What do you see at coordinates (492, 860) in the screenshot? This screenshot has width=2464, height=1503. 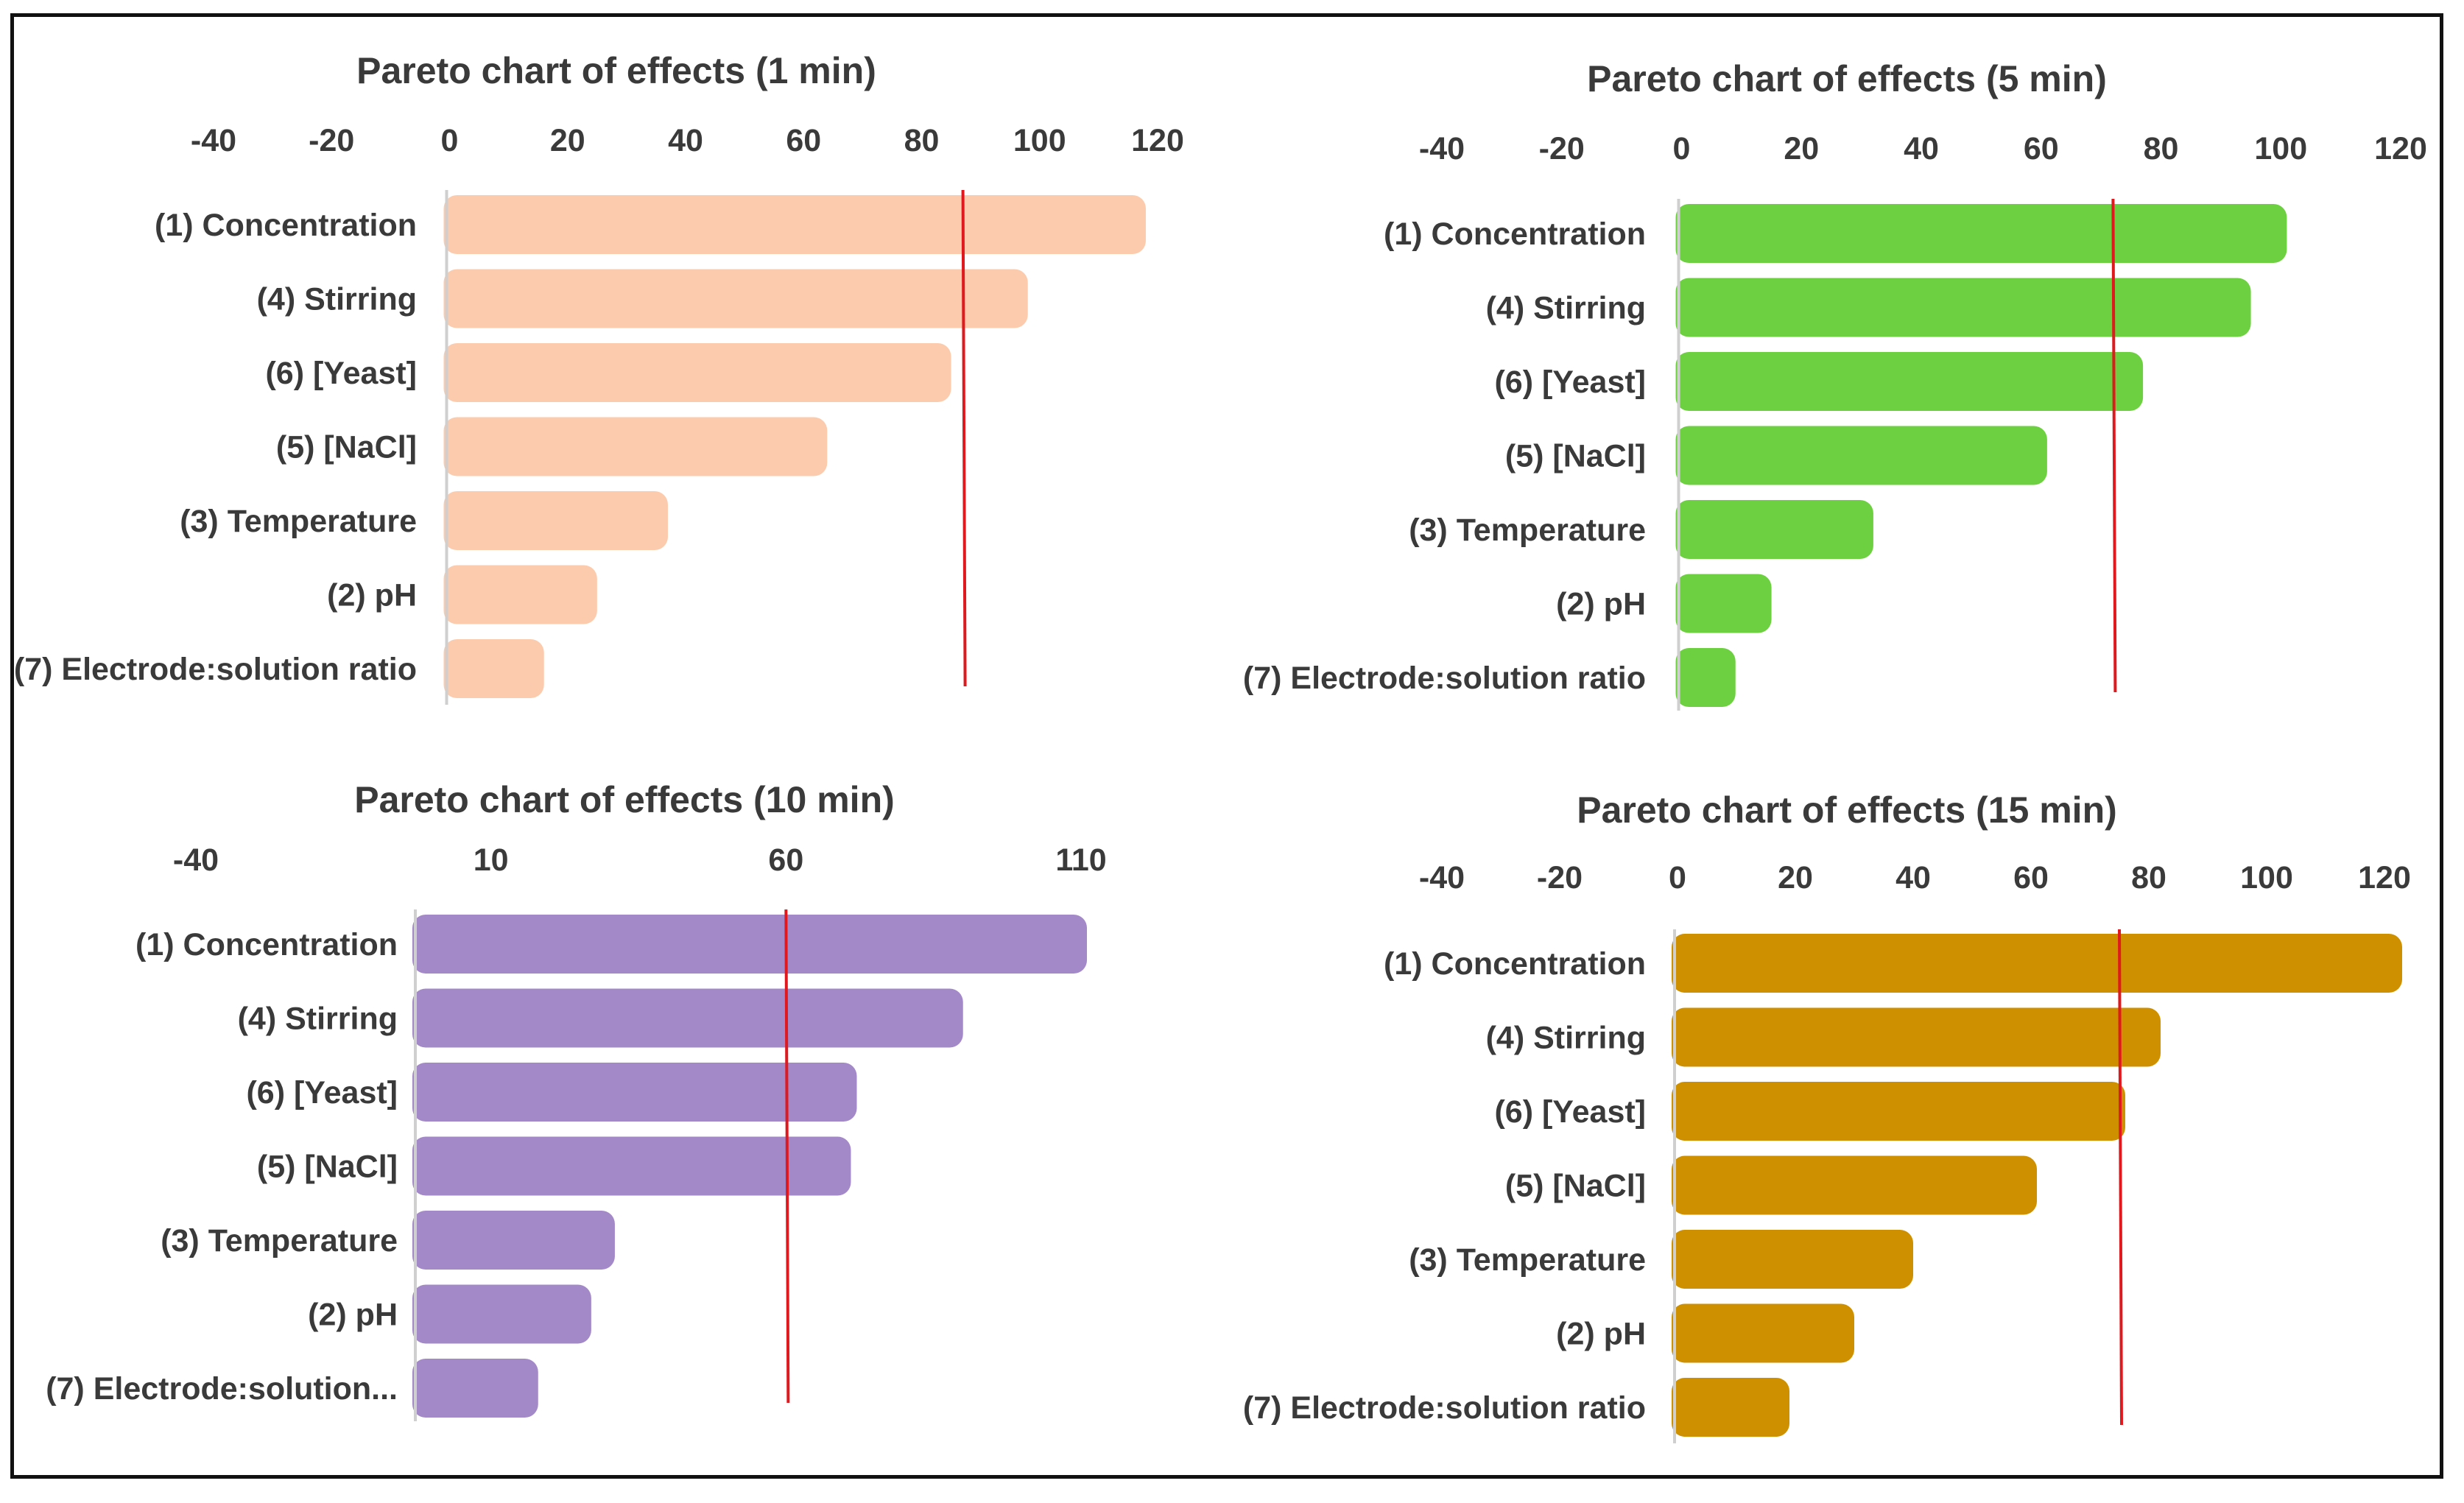 I see `x-tick-label: 10` at bounding box center [492, 860].